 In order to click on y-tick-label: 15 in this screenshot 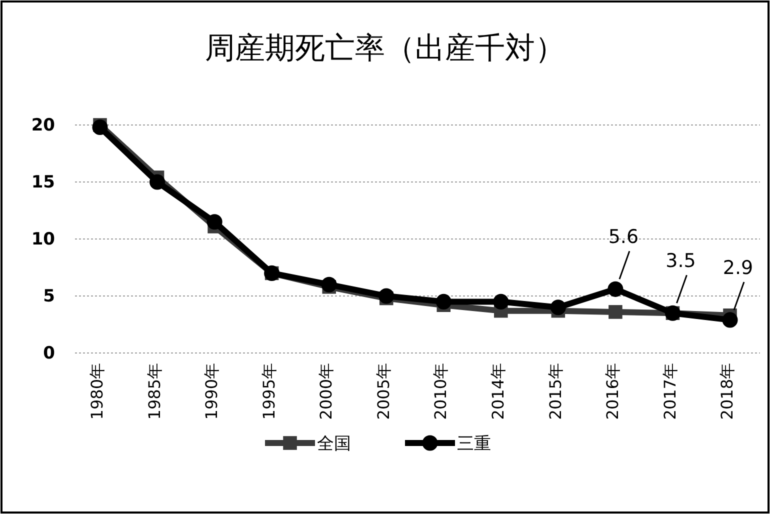, I will do `click(43, 182)`.